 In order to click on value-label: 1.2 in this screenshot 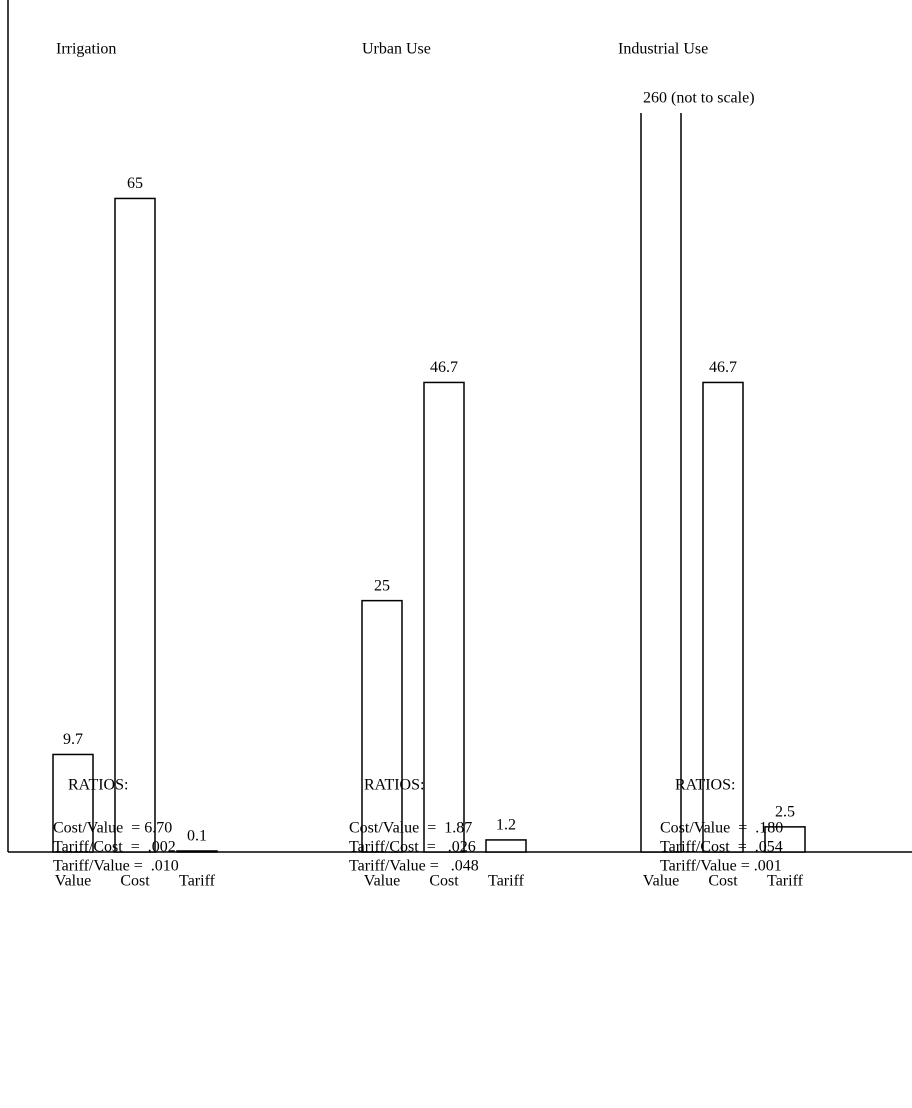, I will do `click(506, 825)`.